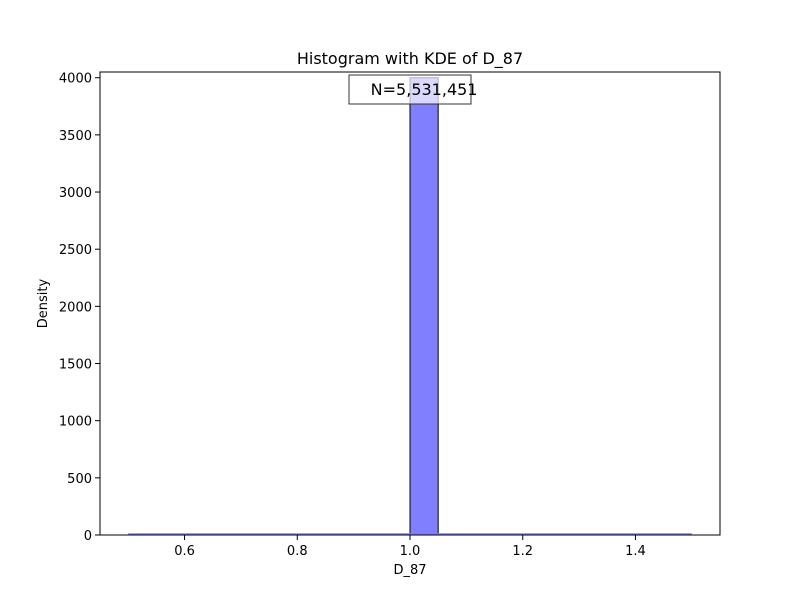  What do you see at coordinates (75, 422) in the screenshot?
I see `y-tick-label: 1000` at bounding box center [75, 422].